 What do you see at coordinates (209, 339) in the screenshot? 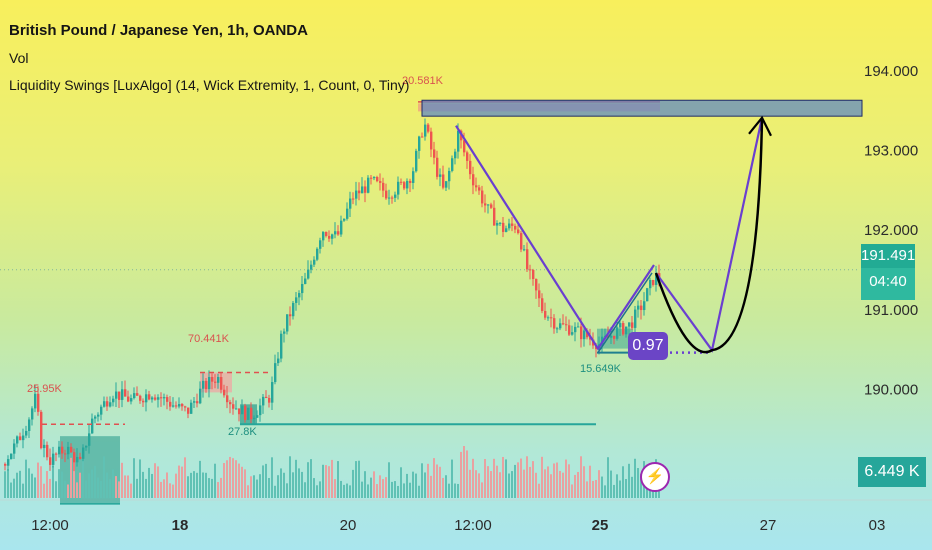
I see `swing-volume-label: 70.441K` at bounding box center [209, 339].